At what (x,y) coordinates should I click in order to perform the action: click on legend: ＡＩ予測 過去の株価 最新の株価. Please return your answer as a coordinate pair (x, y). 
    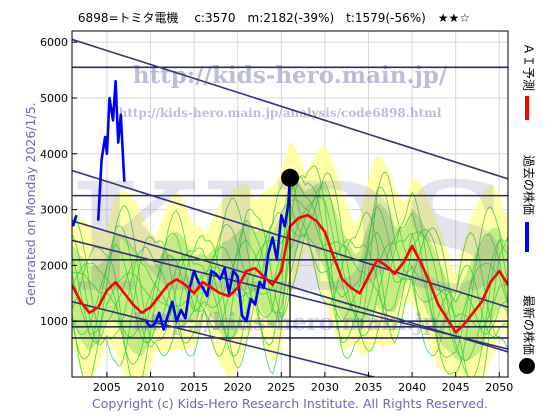
    Looking at the image, I should click on (528, 208).